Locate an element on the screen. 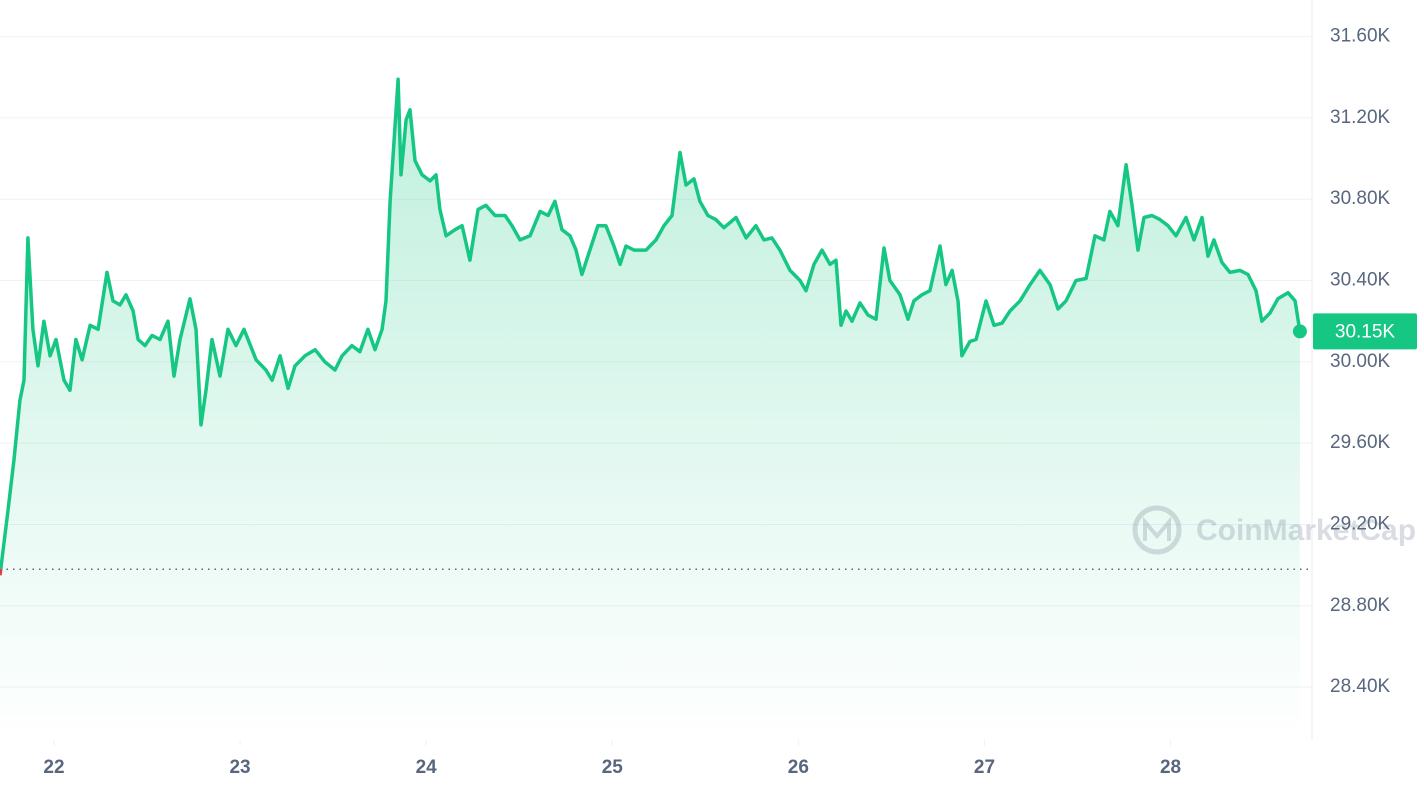 Image resolution: width=1424 pixels, height=792 pixels. x-tick-label: 26 is located at coordinates (798, 767).